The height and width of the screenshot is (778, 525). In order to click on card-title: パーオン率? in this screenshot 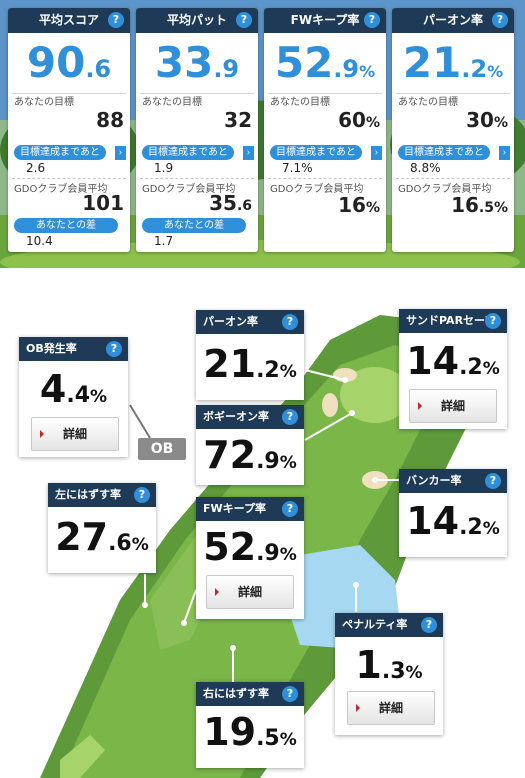, I will do `click(453, 20)`.